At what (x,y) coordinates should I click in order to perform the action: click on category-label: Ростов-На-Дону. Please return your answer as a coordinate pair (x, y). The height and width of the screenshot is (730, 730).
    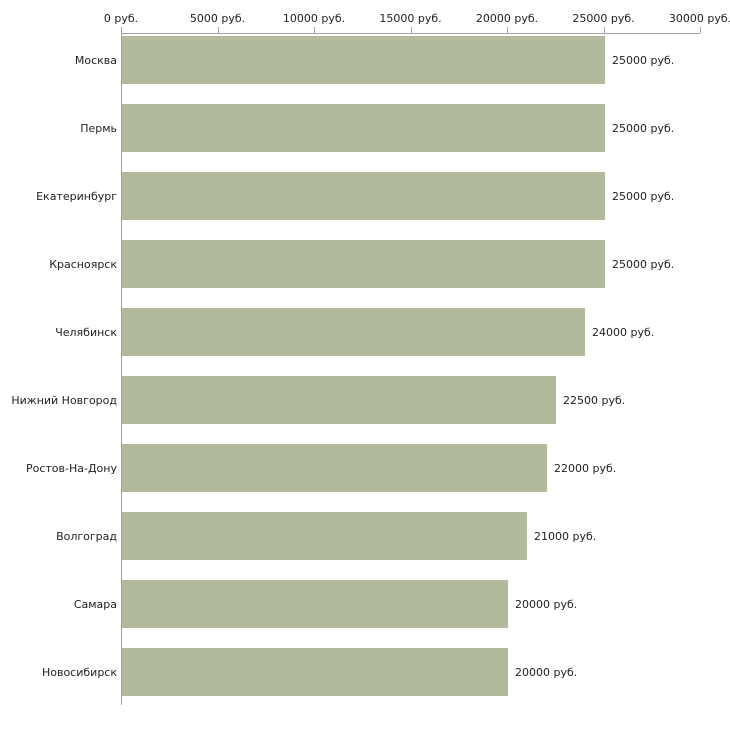
    Looking at the image, I should click on (71, 468).